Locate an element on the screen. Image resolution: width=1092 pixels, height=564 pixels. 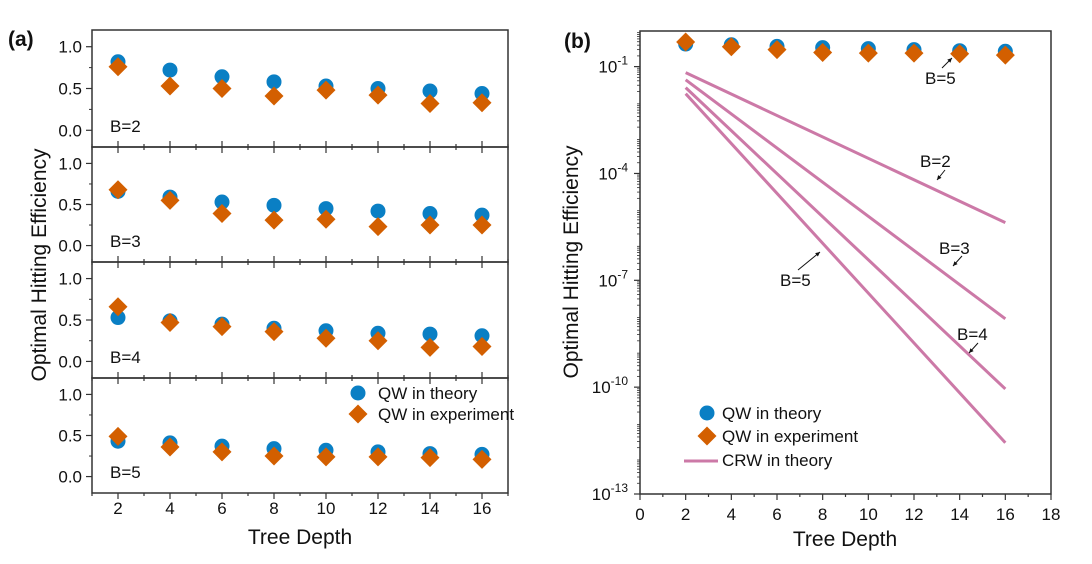
x-tick-label: 10 is located at coordinates (868, 514).